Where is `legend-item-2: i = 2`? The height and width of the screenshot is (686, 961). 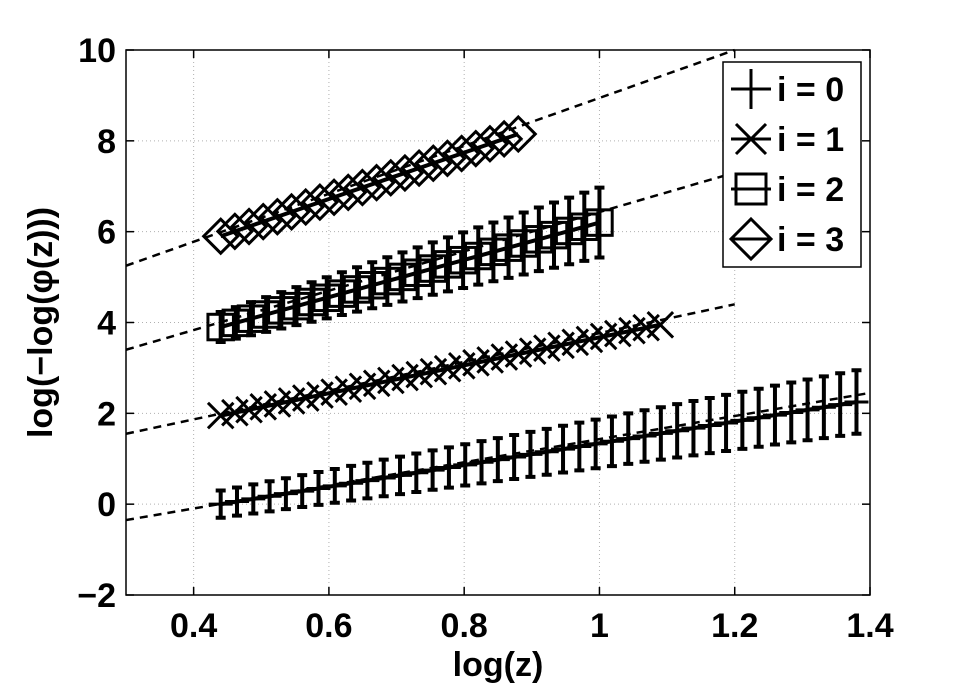 legend-item-2: i = 2 is located at coordinates (787, 190).